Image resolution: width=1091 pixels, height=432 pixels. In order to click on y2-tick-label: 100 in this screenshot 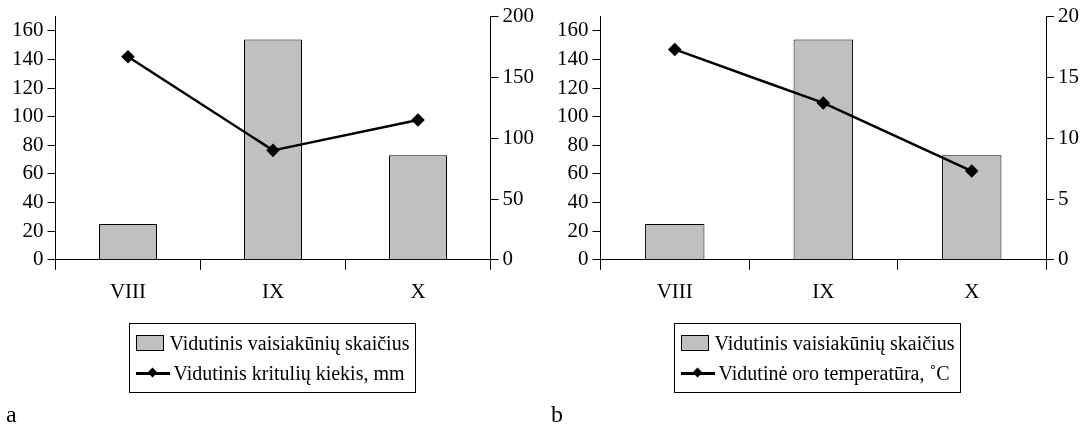, I will do `click(518, 136)`.